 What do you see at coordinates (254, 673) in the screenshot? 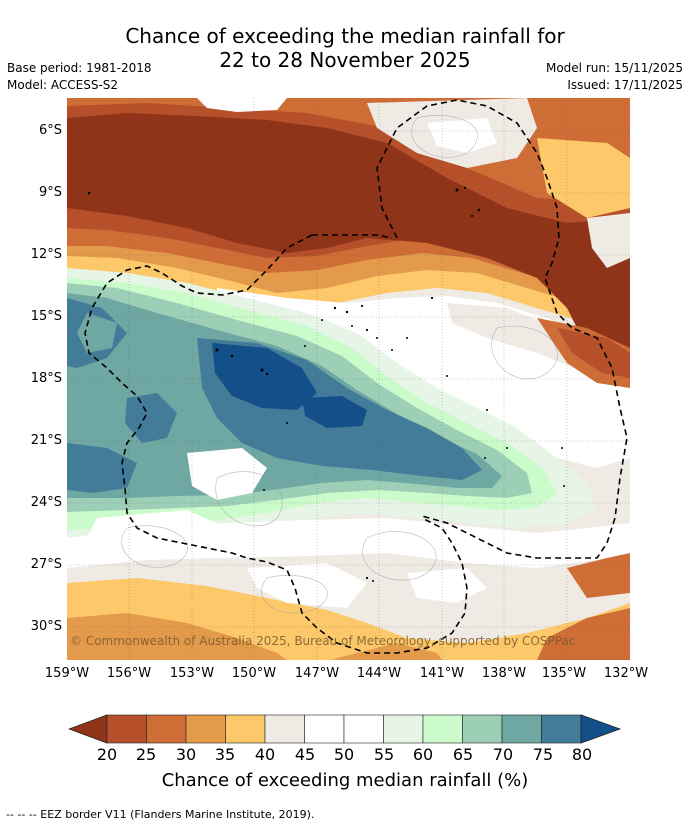
I see `lon-label-150w: 150°W` at bounding box center [254, 673].